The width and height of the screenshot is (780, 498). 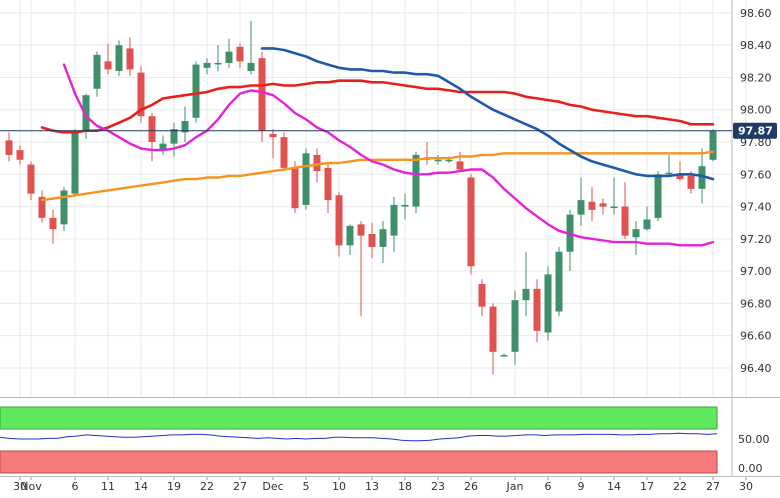 What do you see at coordinates (438, 486) in the screenshot?
I see `x-tick-label: 23` at bounding box center [438, 486].